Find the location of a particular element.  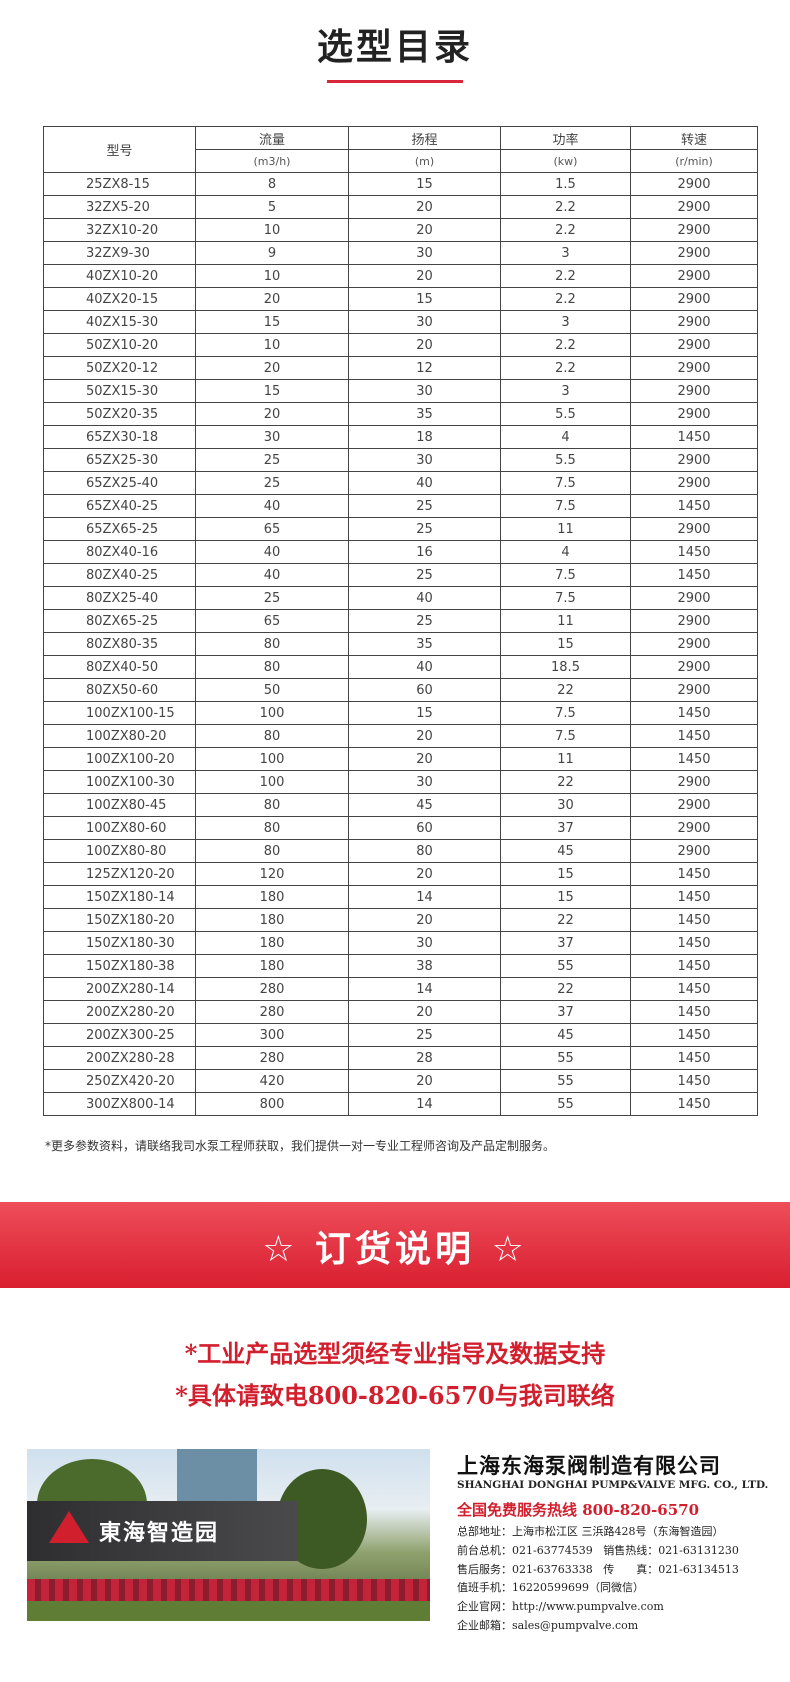

table-row: 100ZX80-20 80 20 7.5 1450 is located at coordinates (400, 736).